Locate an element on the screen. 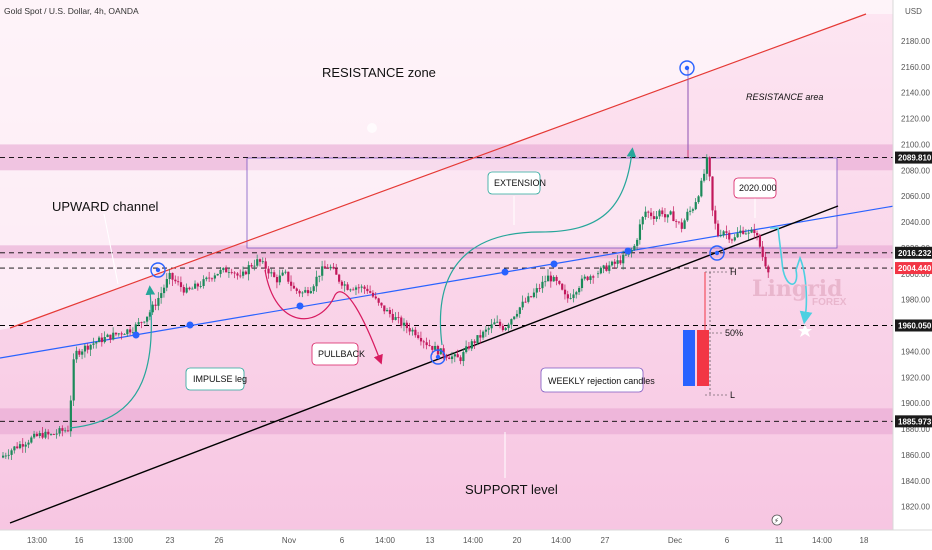 This screenshot has width=932, height=550. weekly-candle-bear is located at coordinates (703, 358).